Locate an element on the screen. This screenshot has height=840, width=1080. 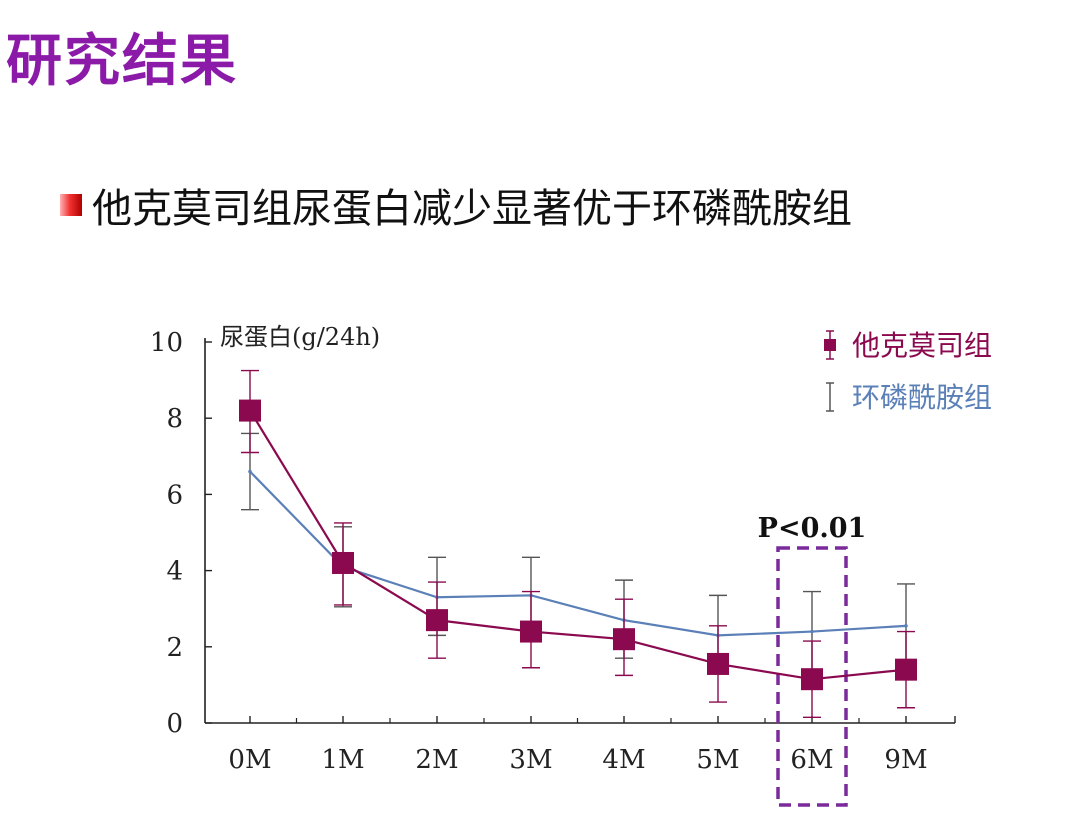
y-tick-label: 0 is located at coordinates (174, 724).